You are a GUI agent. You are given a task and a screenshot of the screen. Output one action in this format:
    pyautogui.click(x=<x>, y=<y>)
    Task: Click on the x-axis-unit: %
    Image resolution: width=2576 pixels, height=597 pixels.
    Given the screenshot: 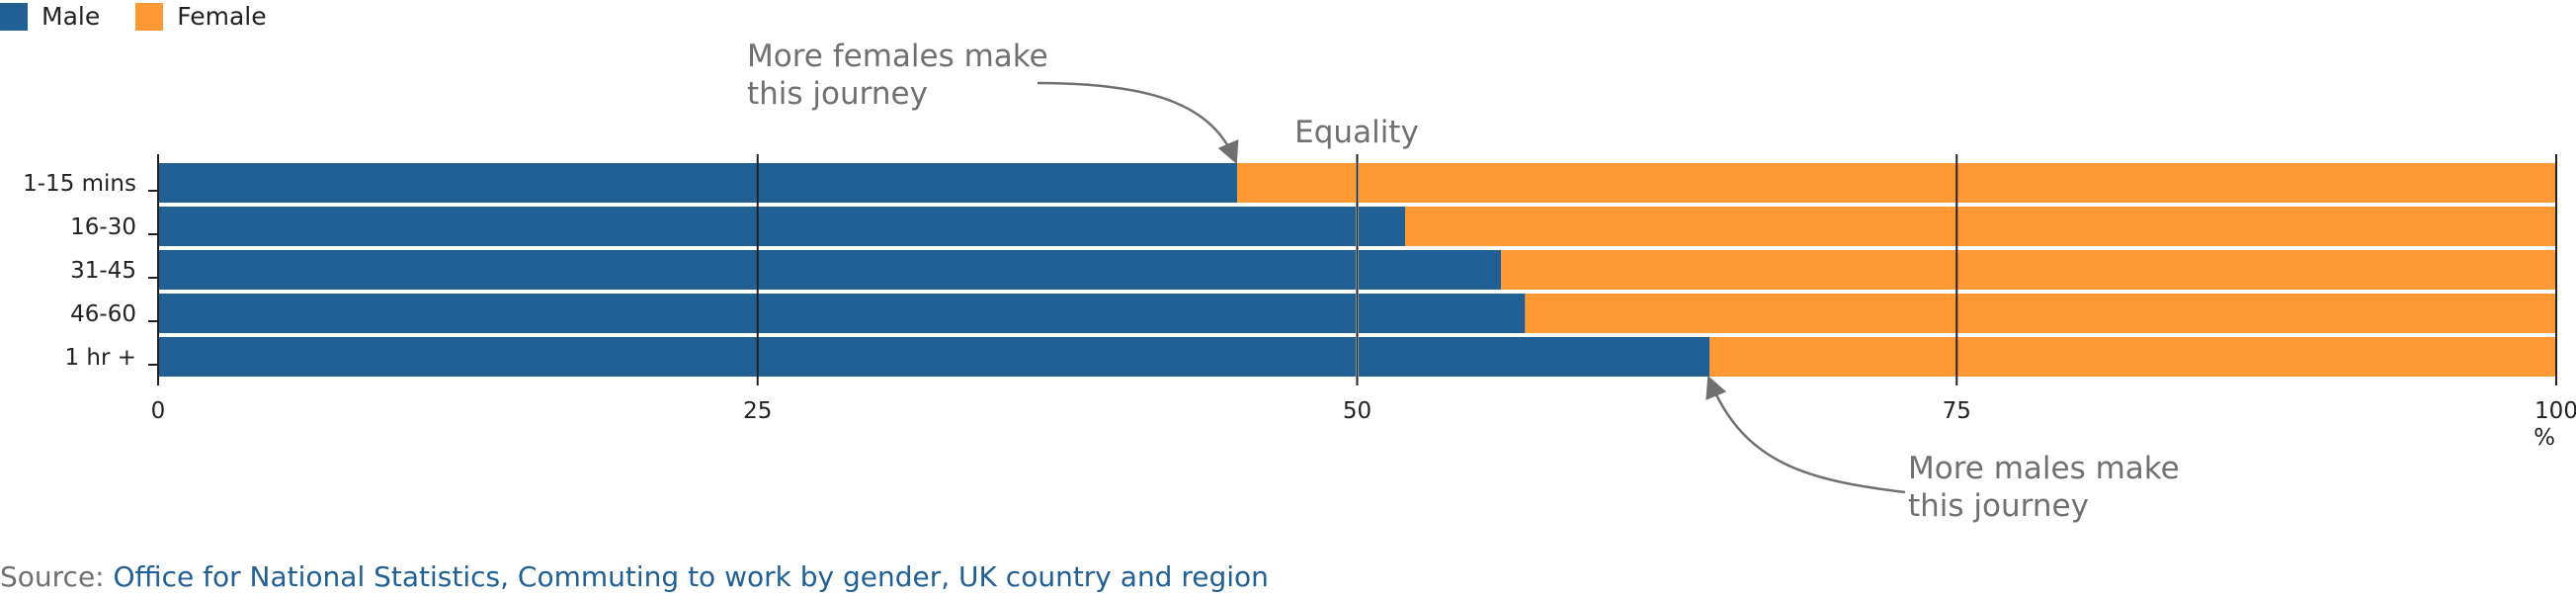 What is the action you would take?
    pyautogui.click(x=2544, y=438)
    